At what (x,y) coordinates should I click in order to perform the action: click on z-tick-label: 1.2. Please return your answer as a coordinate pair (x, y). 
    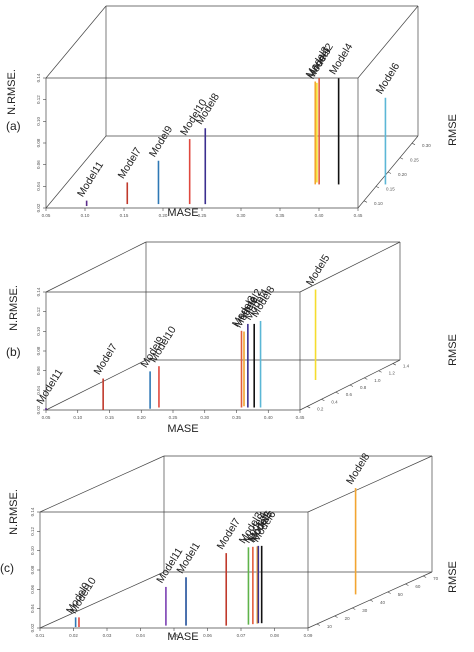
    Looking at the image, I should click on (392, 373).